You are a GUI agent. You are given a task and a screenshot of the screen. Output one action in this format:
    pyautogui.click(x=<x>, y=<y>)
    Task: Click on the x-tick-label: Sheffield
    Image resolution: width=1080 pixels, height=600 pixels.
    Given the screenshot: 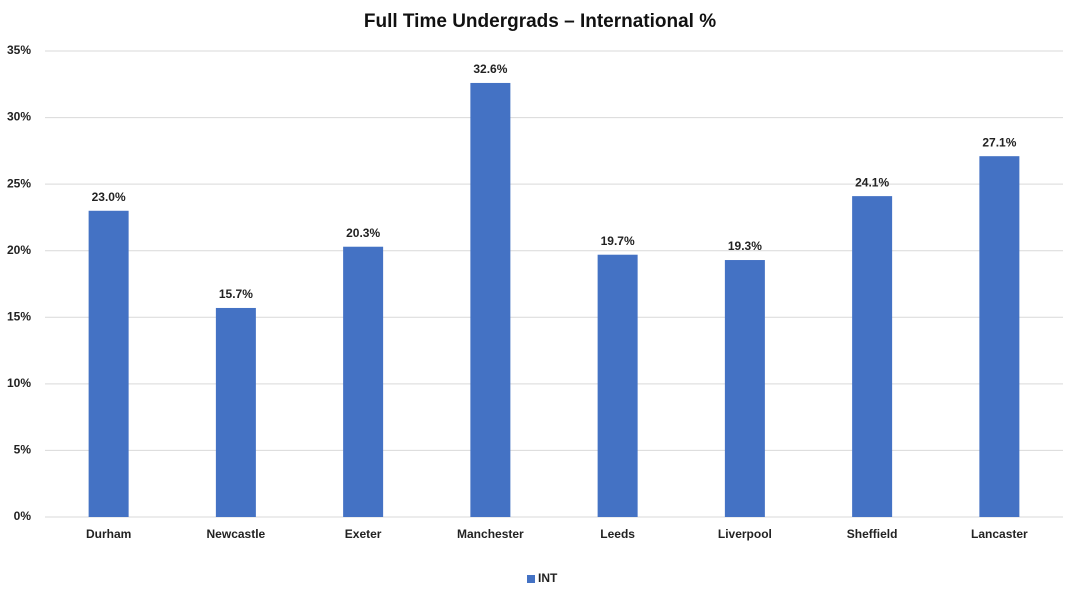 What is the action you would take?
    pyautogui.click(x=872, y=534)
    